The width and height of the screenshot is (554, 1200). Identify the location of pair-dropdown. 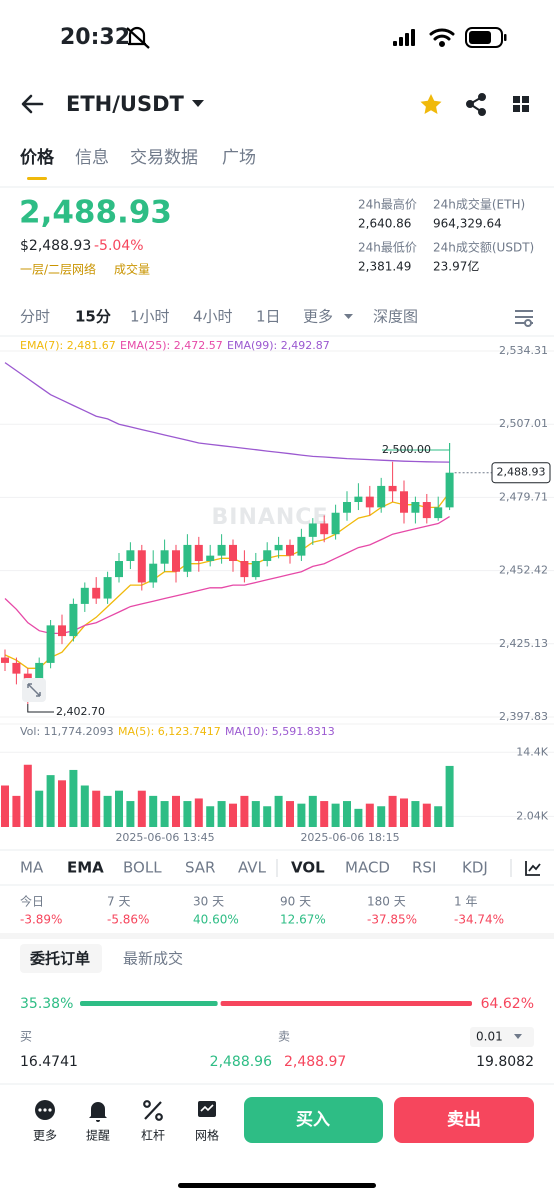
(198, 103).